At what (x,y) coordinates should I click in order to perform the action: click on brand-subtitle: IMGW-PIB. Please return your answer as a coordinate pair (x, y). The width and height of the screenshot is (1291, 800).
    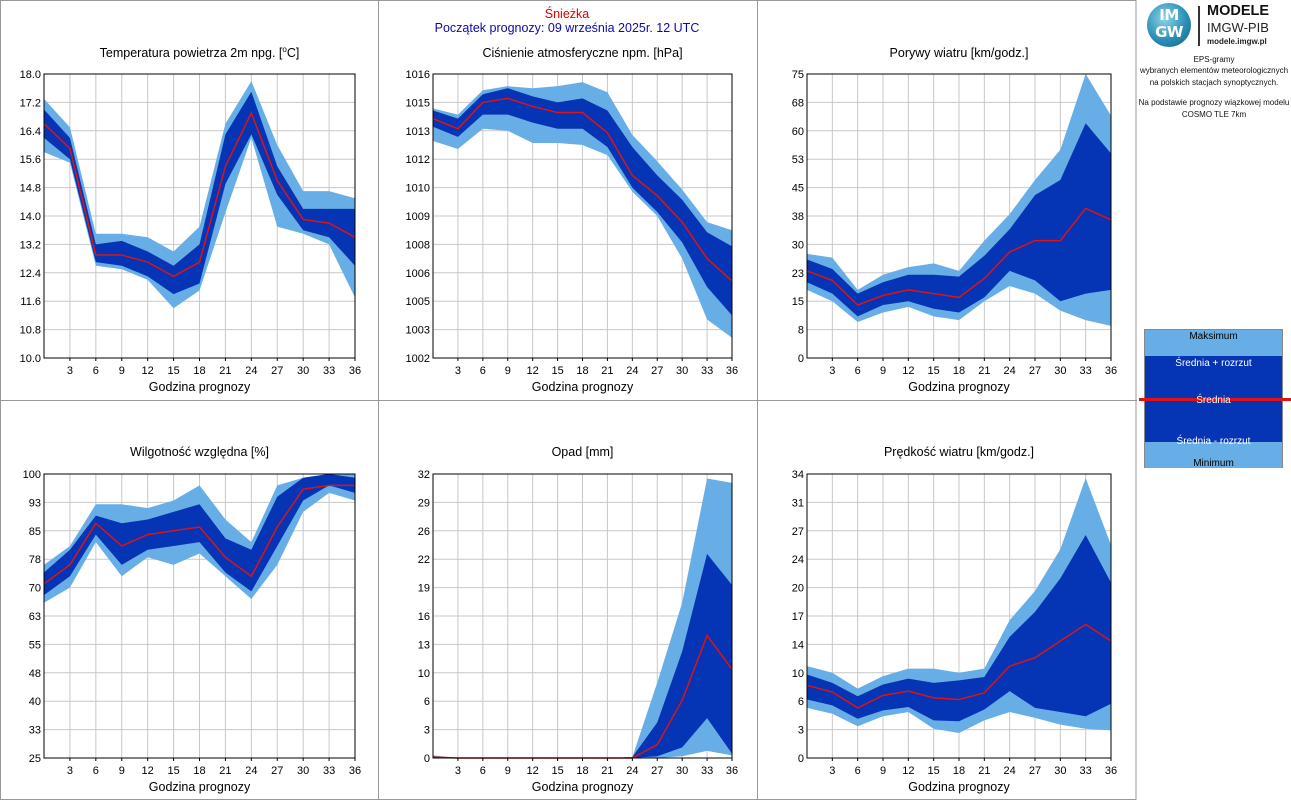
    Looking at the image, I should click on (1238, 27).